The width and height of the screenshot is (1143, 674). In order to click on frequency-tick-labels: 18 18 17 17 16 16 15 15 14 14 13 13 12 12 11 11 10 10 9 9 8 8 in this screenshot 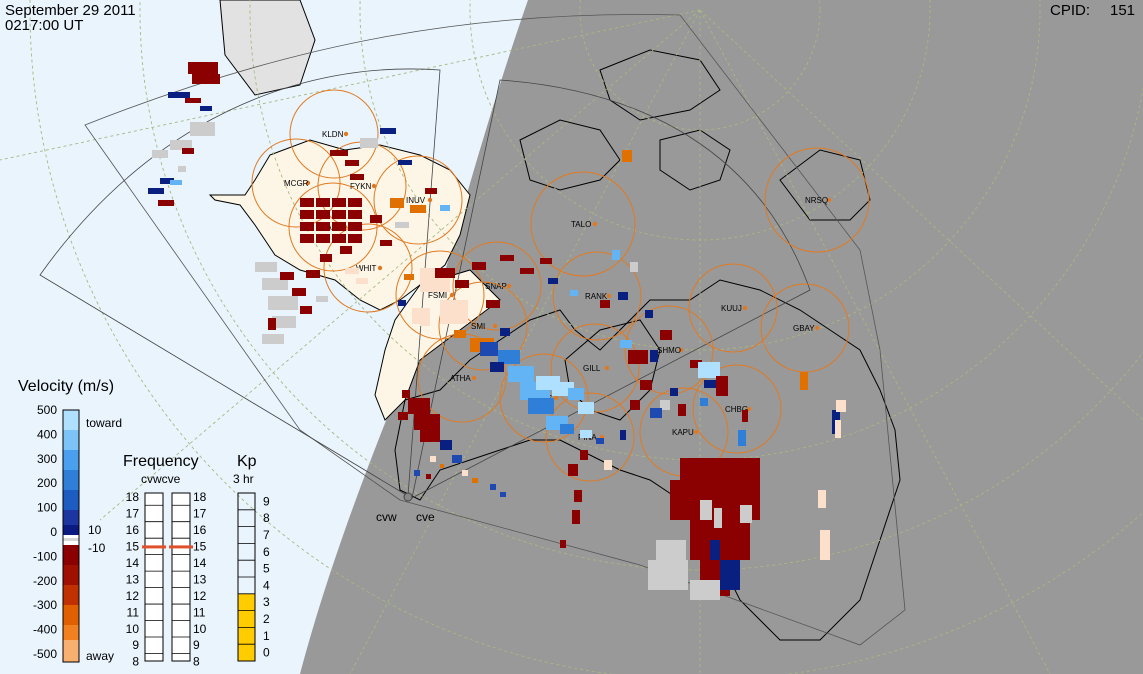, I will do `click(166, 579)`.